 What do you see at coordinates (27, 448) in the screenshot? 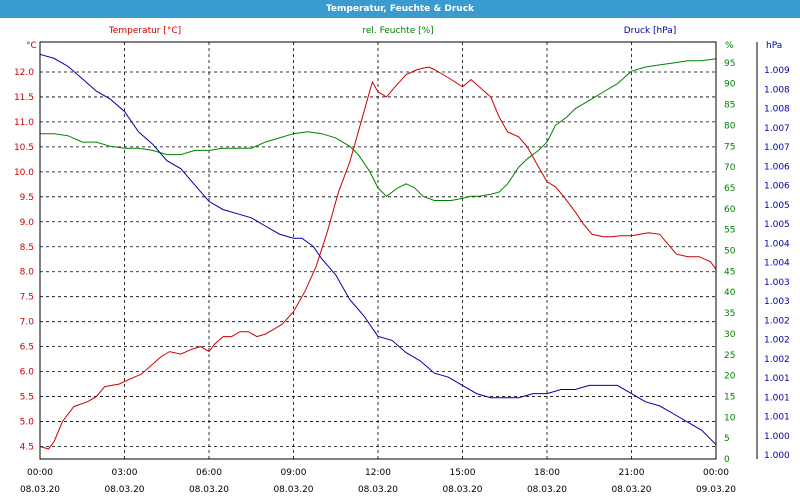
I see `tick-label-temperature: 4.5` at bounding box center [27, 448].